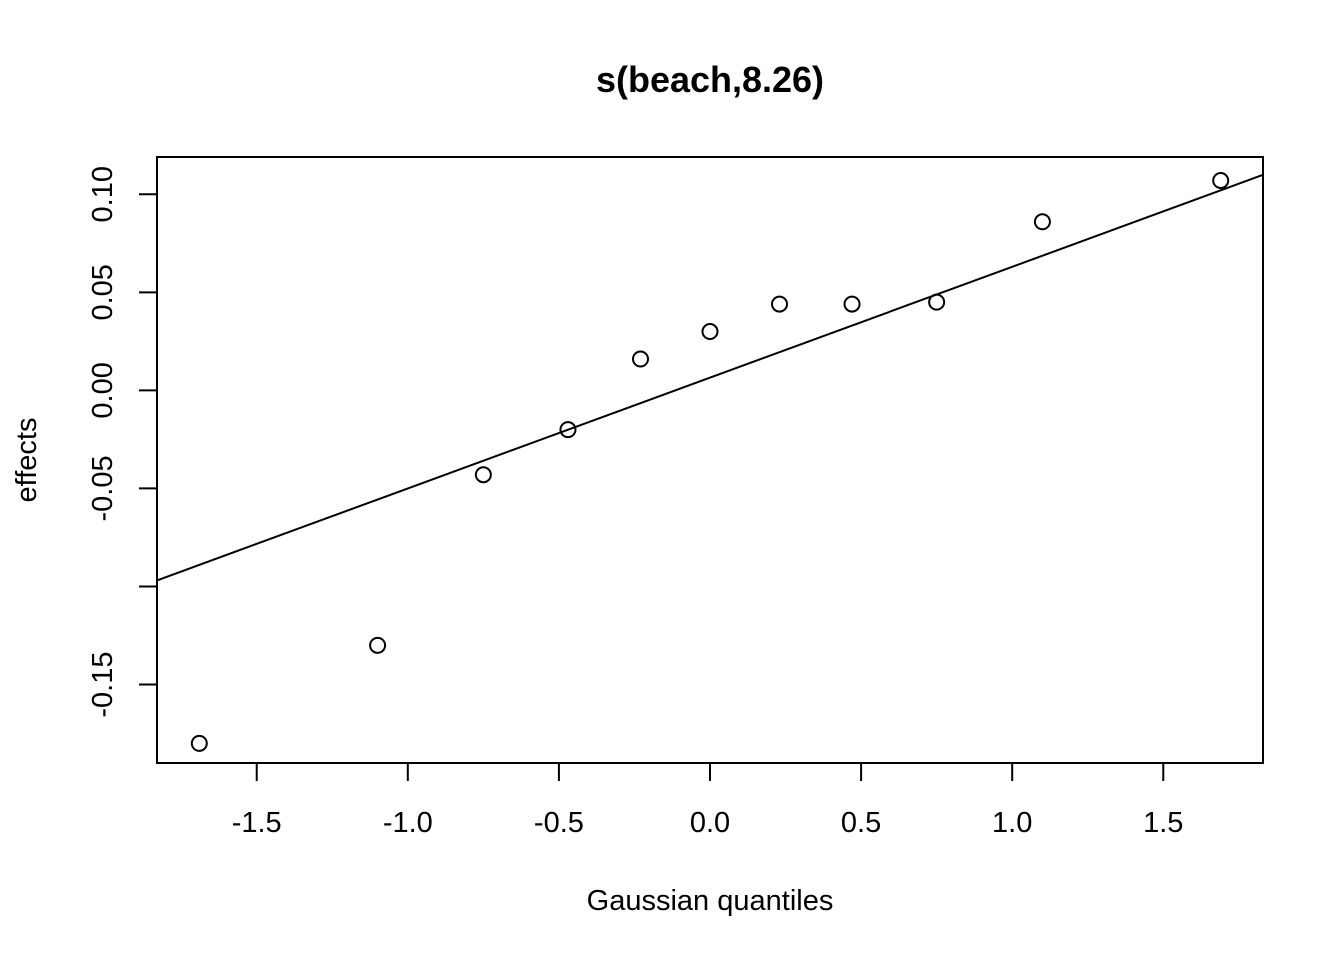 The height and width of the screenshot is (960, 1344). What do you see at coordinates (103, 488) in the screenshot?
I see `y-tick-label: -0.05` at bounding box center [103, 488].